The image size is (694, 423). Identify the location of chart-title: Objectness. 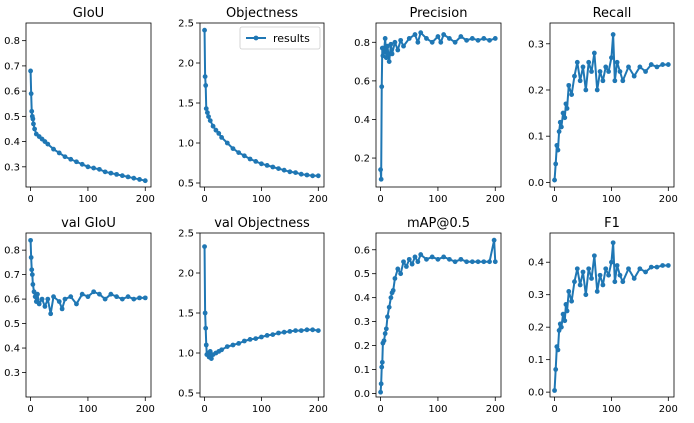
(262, 13).